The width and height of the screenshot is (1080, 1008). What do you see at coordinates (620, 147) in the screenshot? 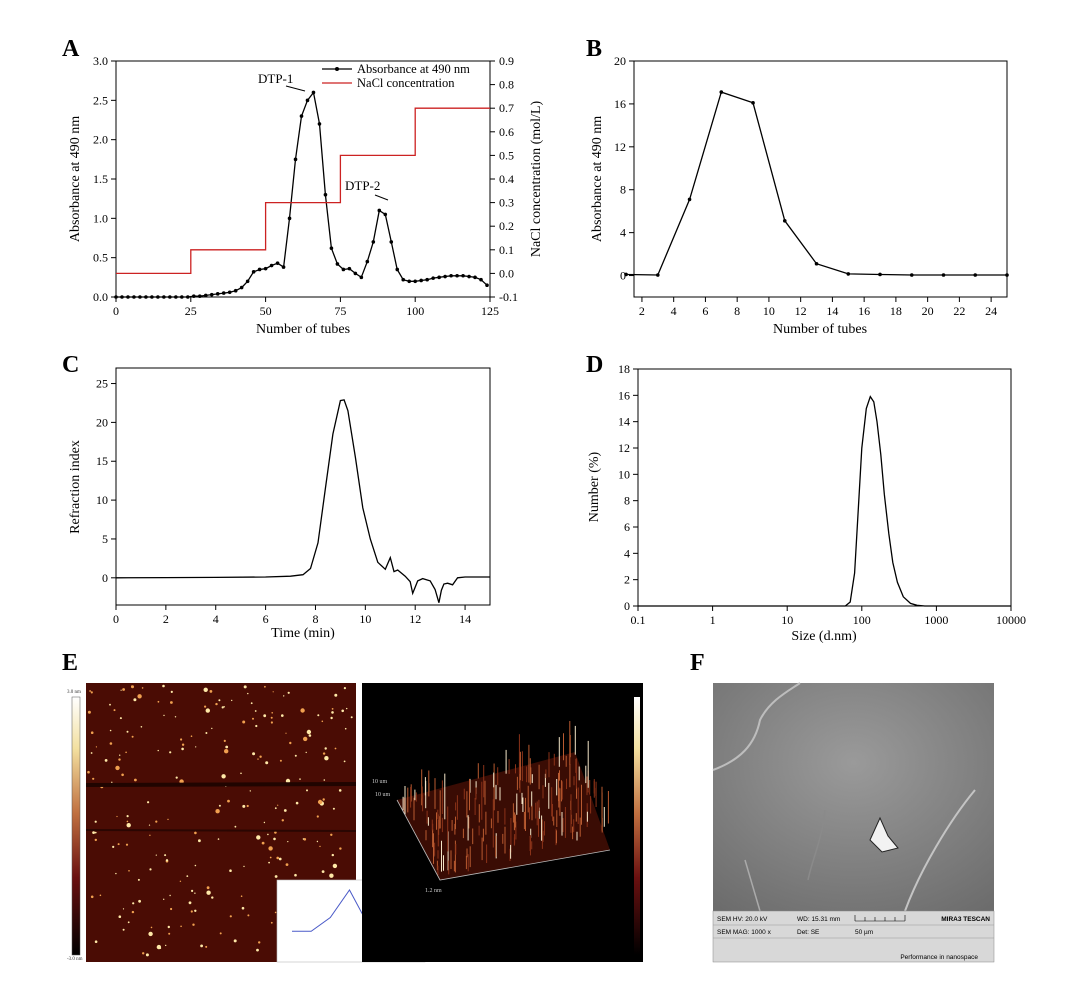
I see `y-tick-label: 12` at bounding box center [620, 147].